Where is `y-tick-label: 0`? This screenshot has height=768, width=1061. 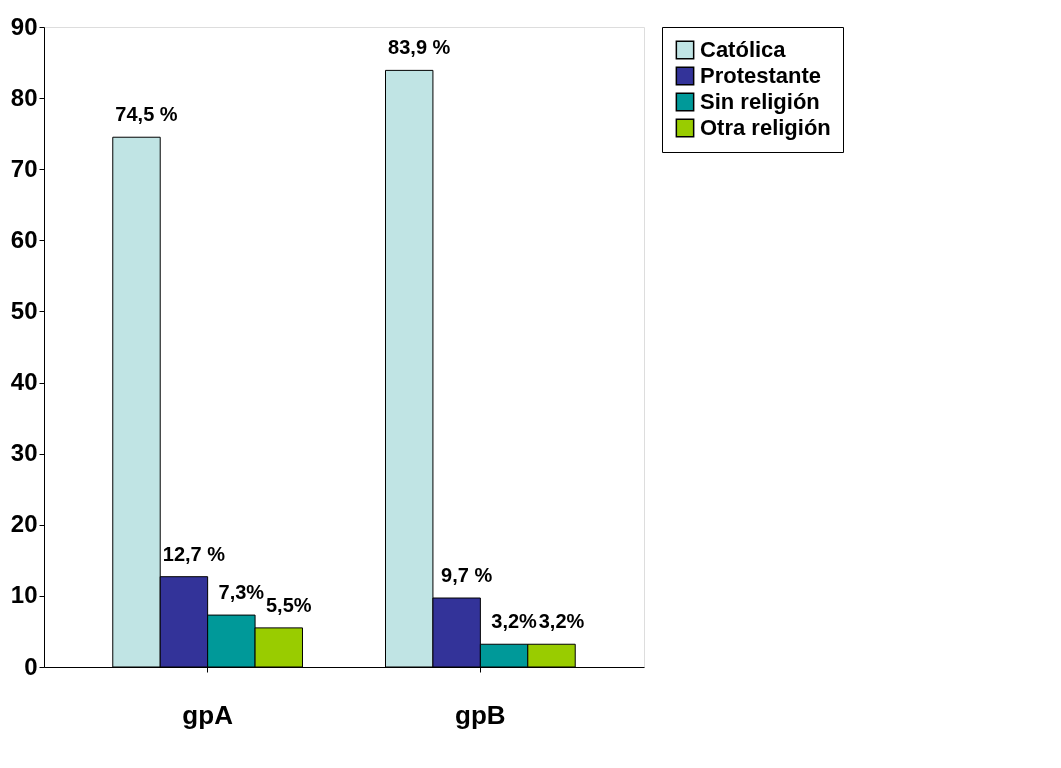
y-tick-label: 0 is located at coordinates (31, 666).